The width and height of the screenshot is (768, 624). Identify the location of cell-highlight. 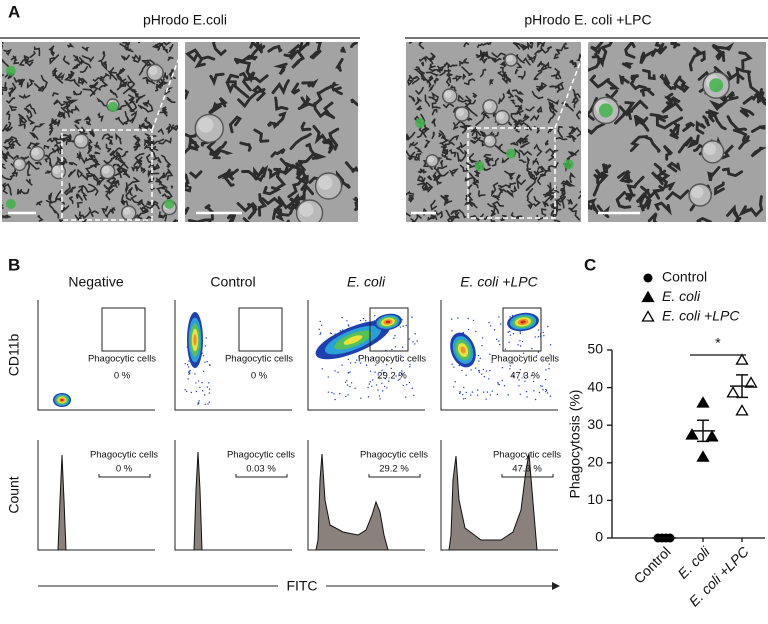
(79, 139).